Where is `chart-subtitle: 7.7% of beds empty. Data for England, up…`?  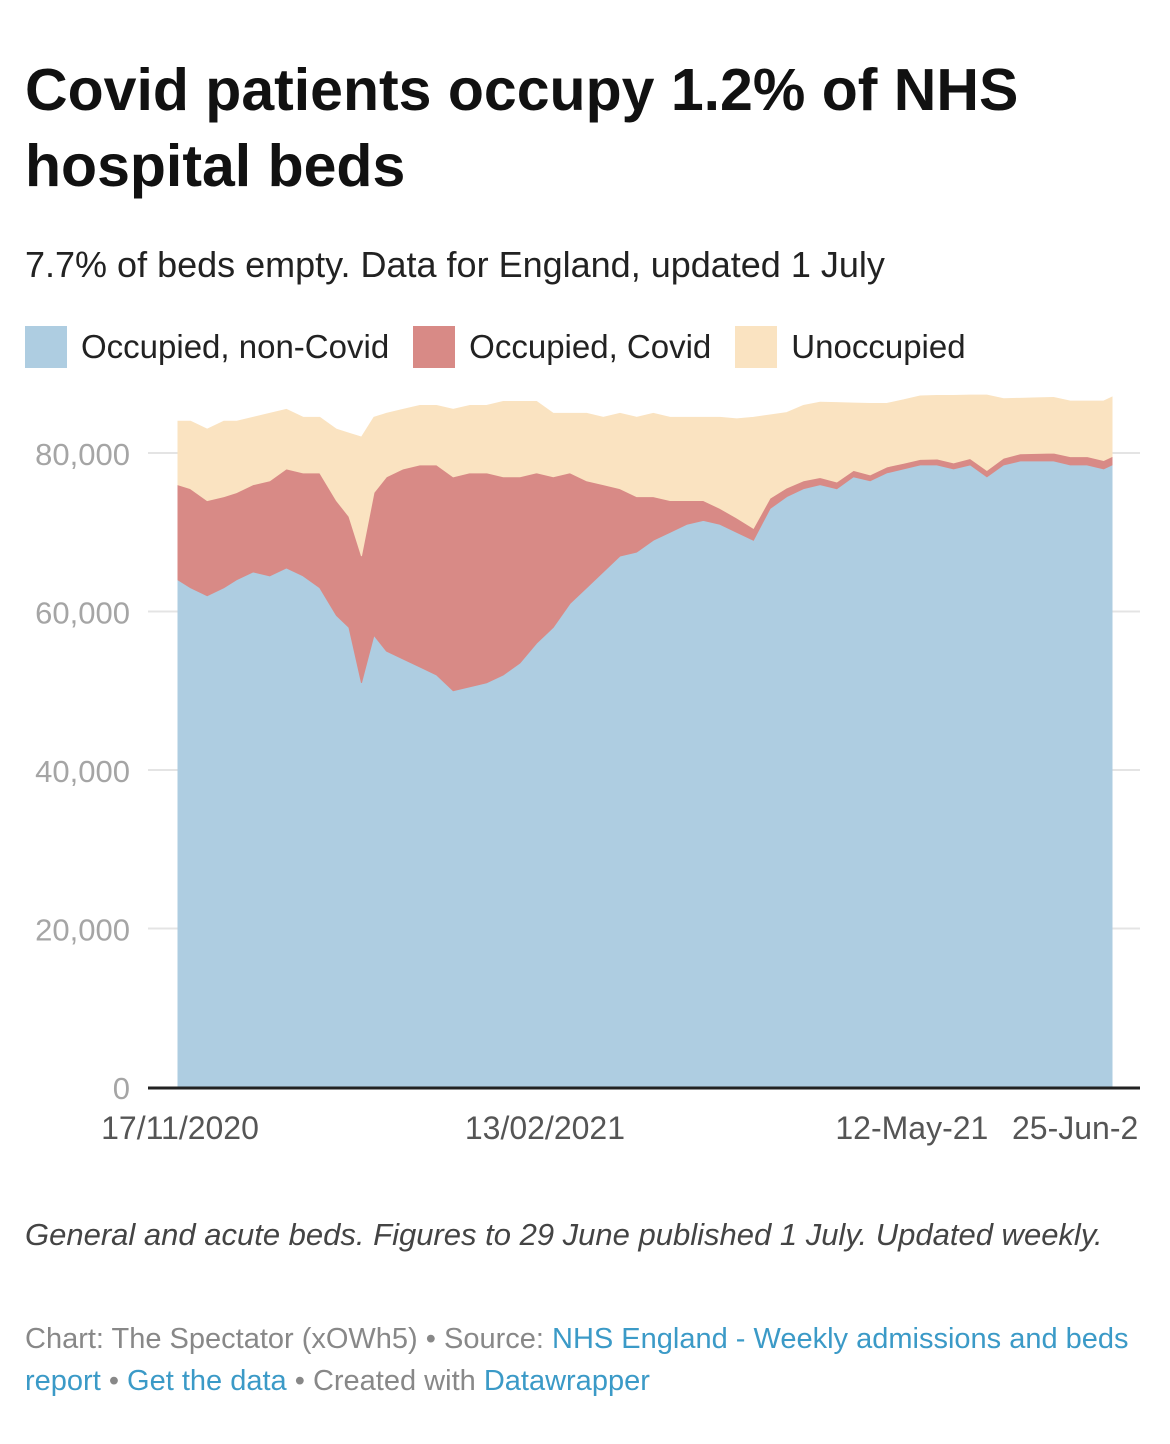 chart-subtitle: 7.7% of beds empty. Data for England, up… is located at coordinates (455, 264).